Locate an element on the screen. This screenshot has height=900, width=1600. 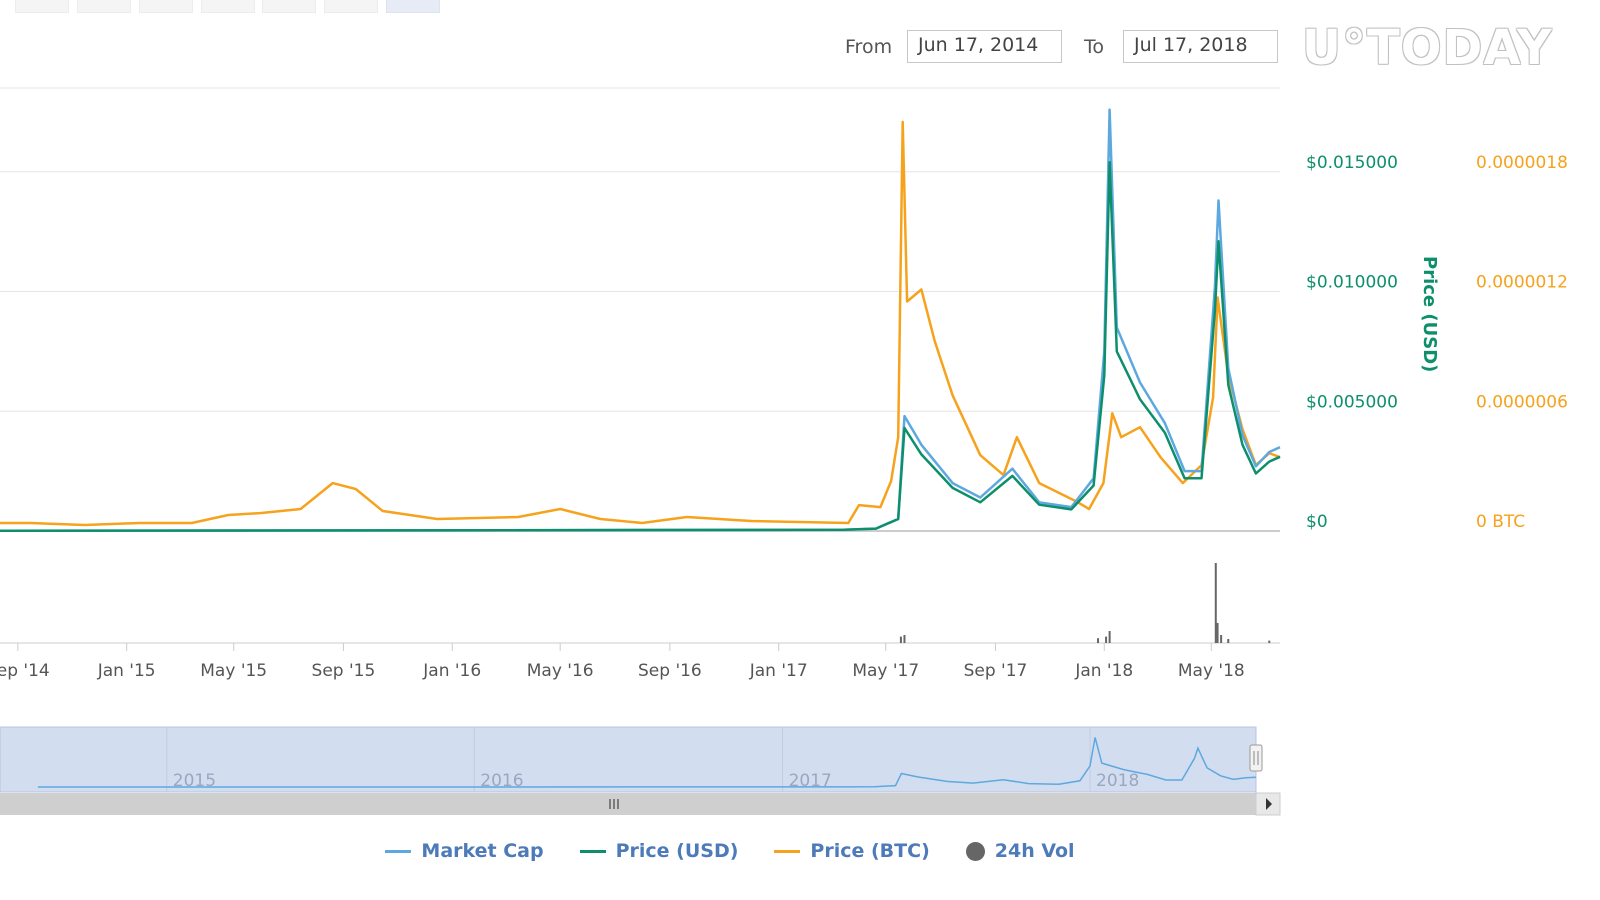
x-axis-tick-label: Sep '14 is located at coordinates (25, 671).